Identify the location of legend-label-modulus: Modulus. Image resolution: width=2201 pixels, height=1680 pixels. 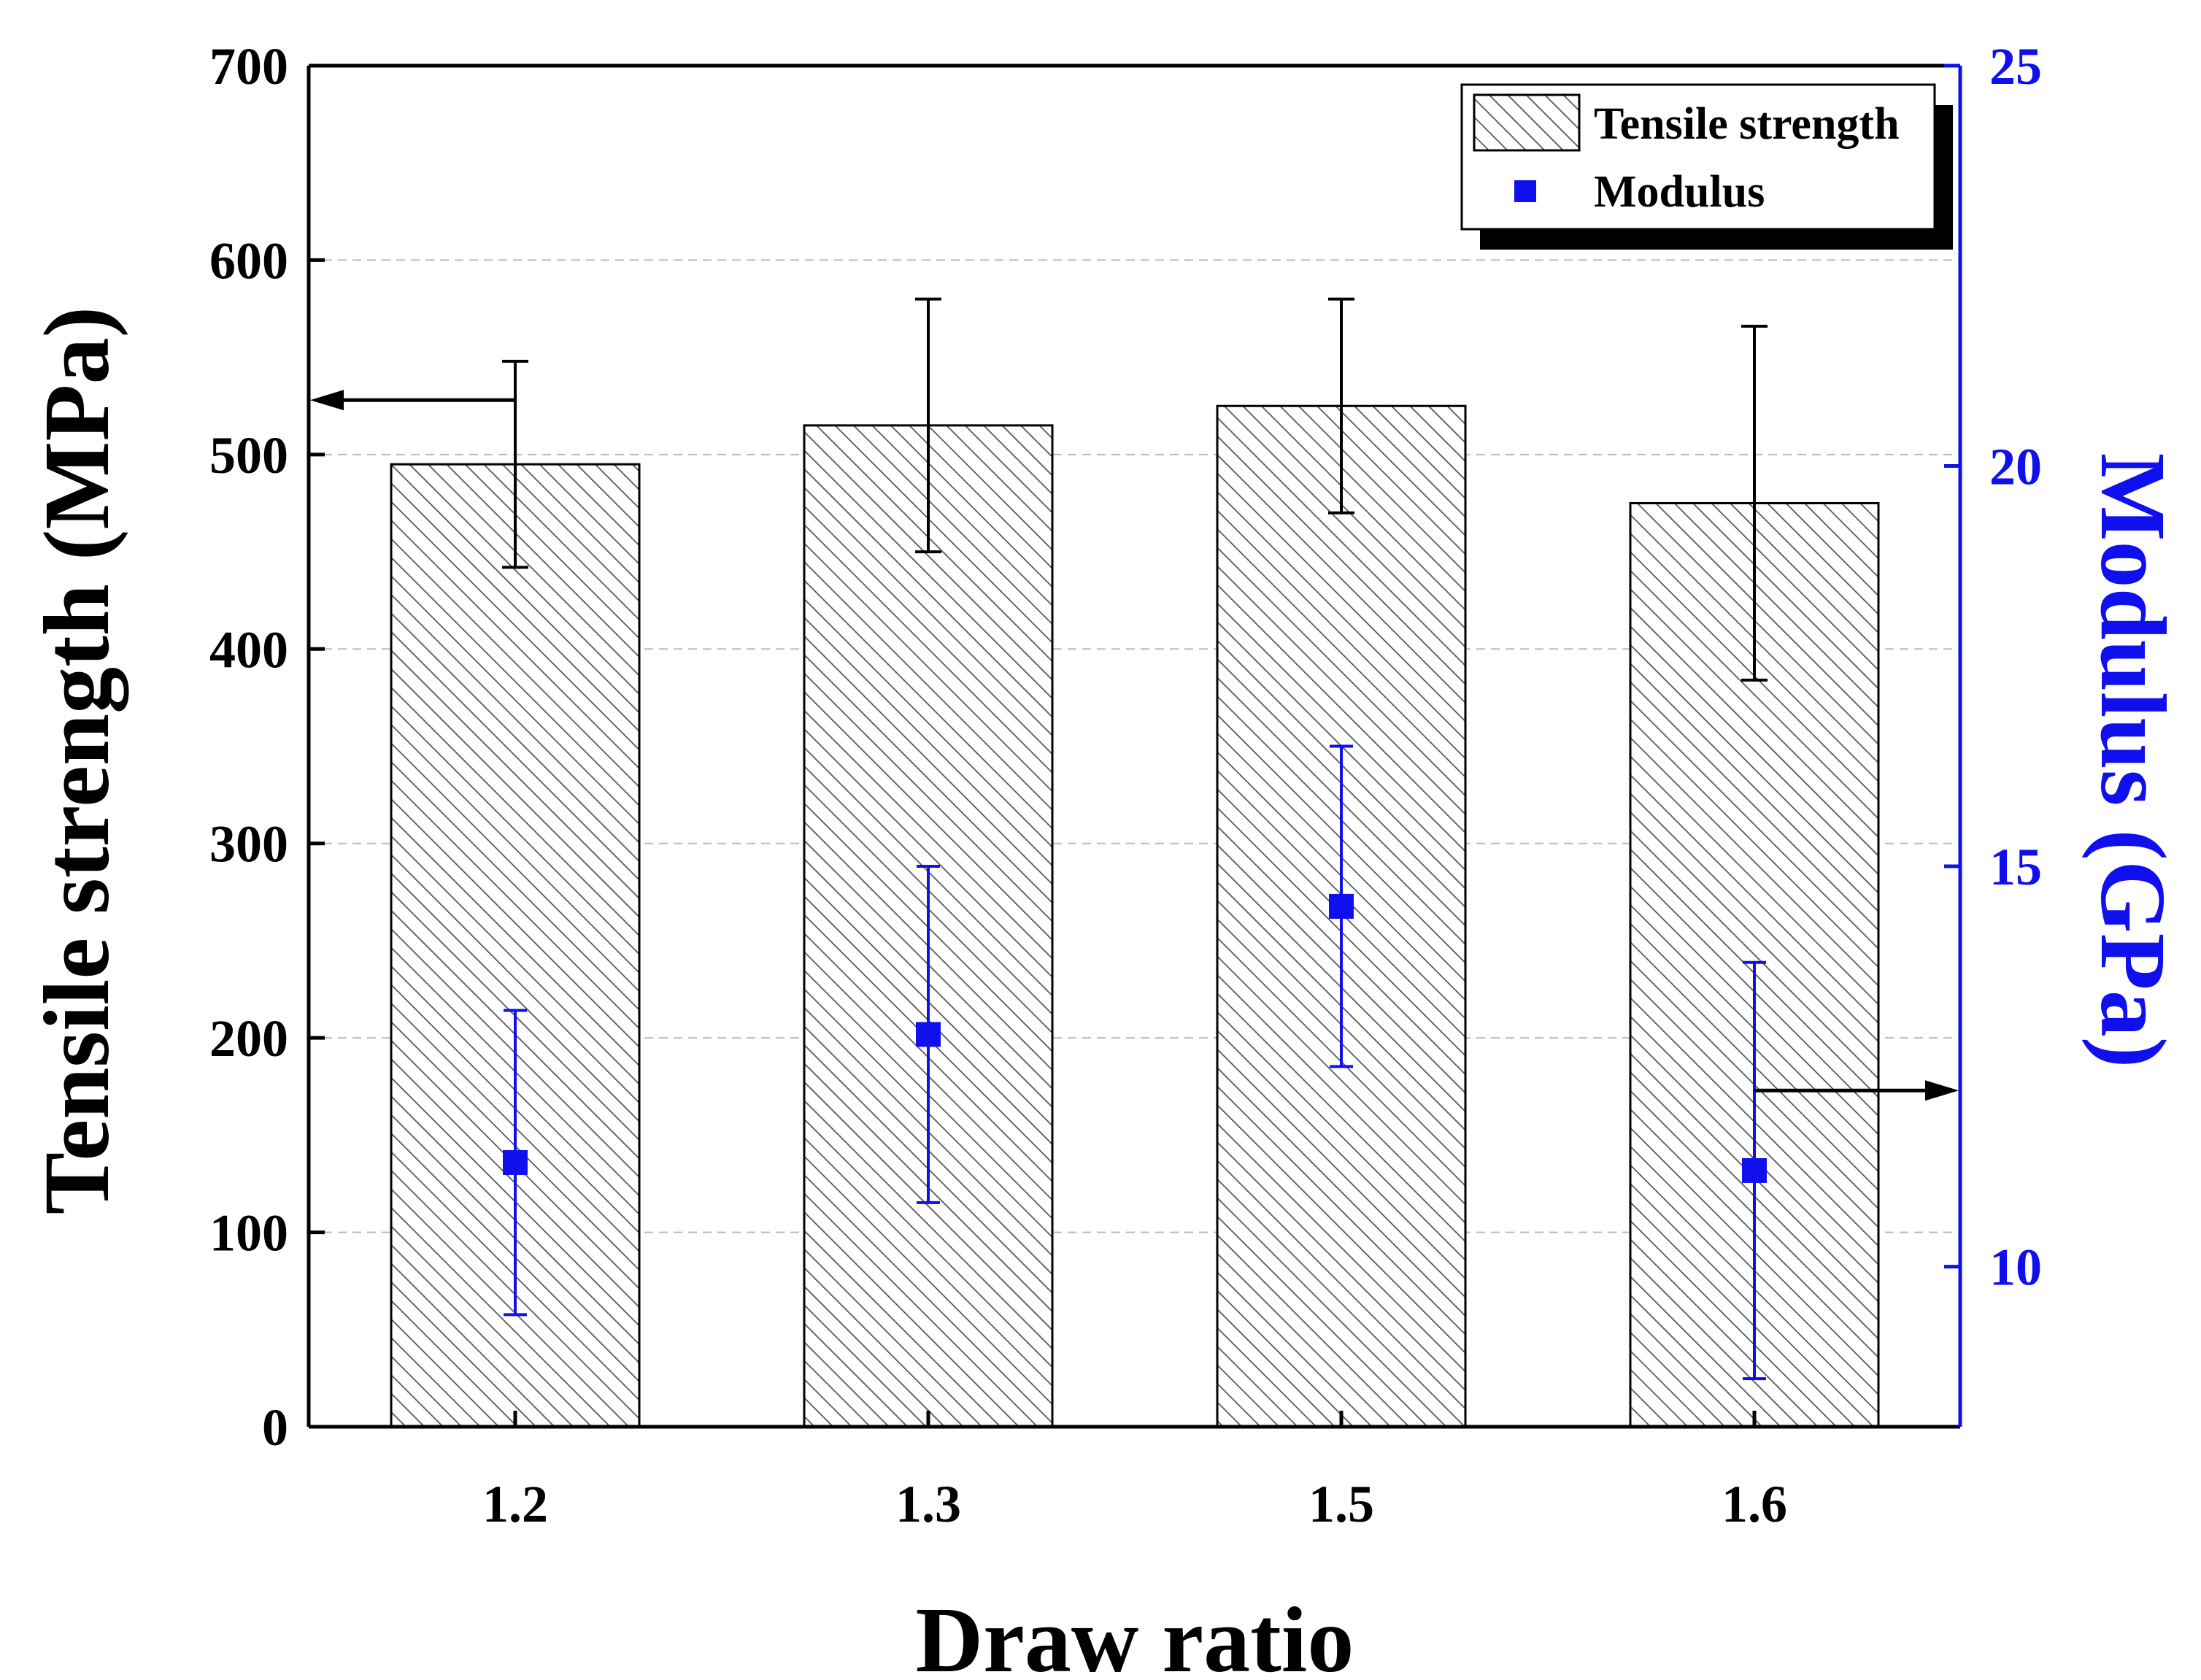
(1679, 192).